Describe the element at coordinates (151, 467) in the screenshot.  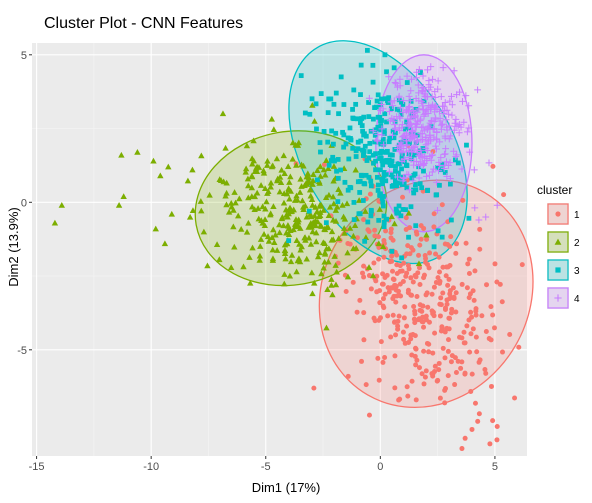
I see `x-tick-label: -10` at that location.